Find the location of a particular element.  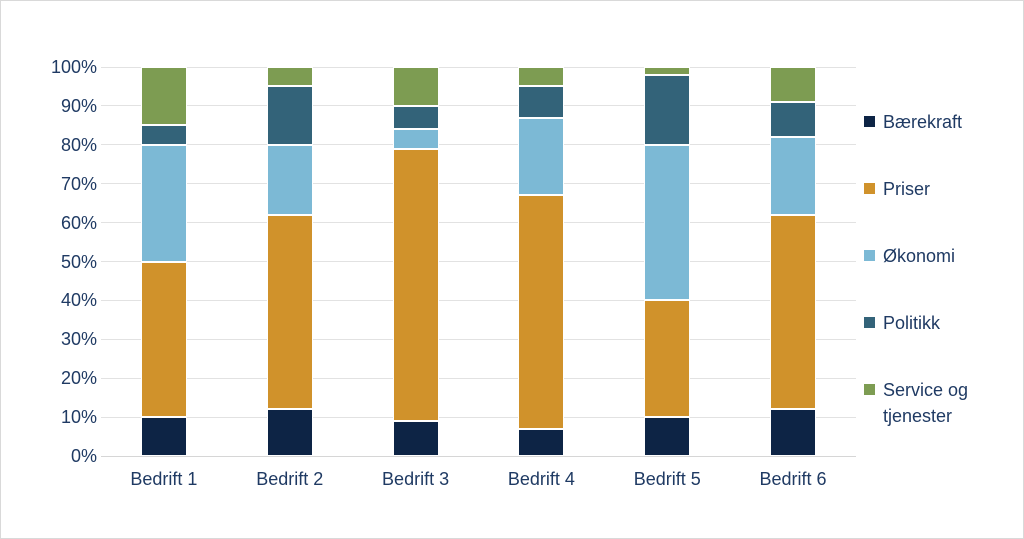

y-axis-tick-label: 80% is located at coordinates (78, 144).